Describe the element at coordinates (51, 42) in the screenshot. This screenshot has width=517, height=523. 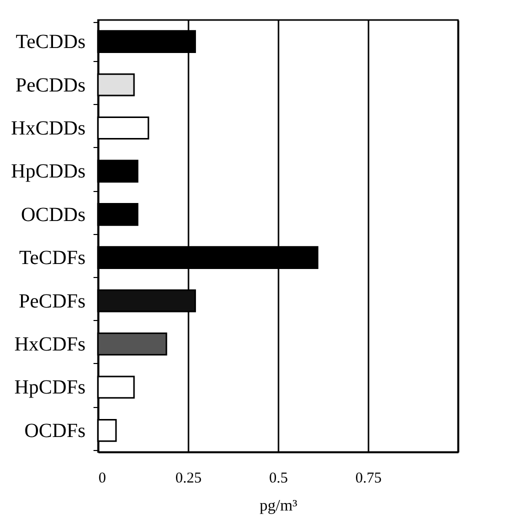
I see `y-tick-label: TeCDDs` at that location.